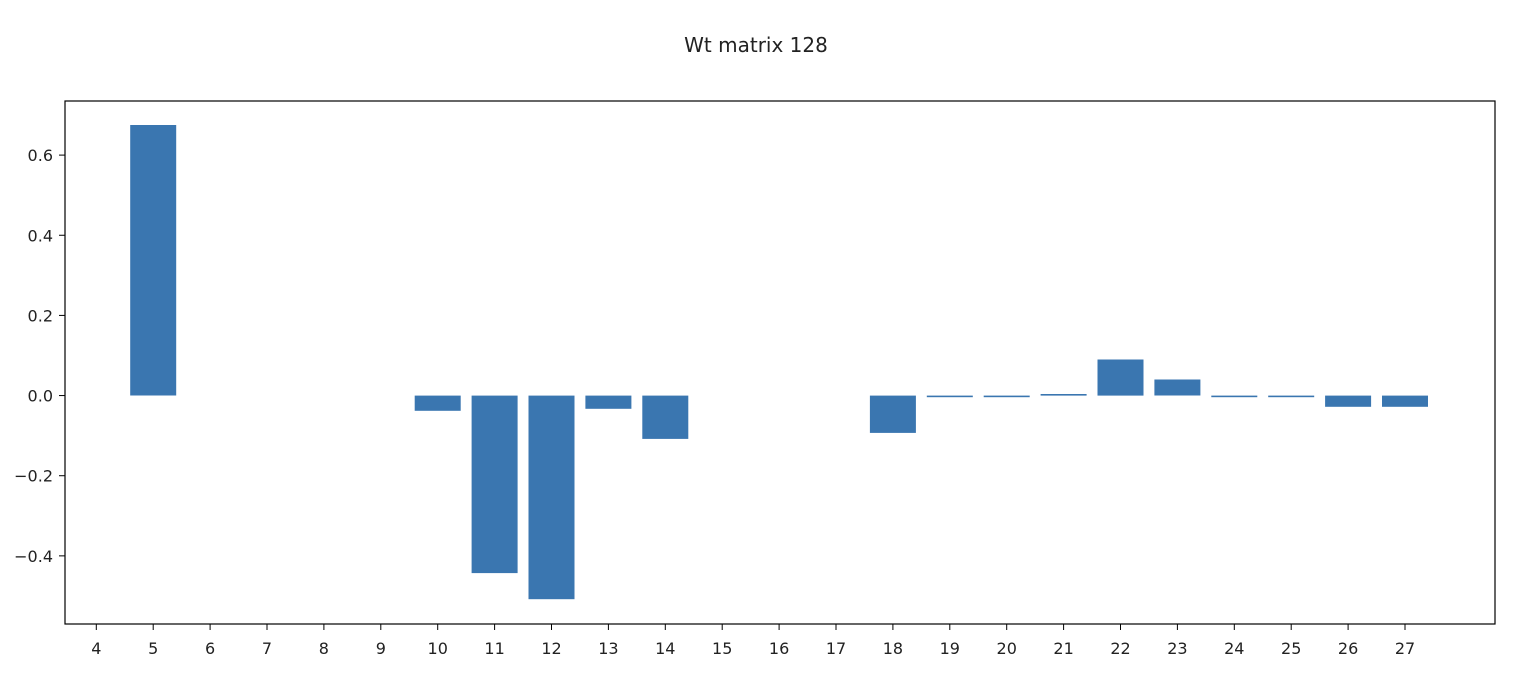  I want to click on y-tick-label: 0.2, so click(40, 315).